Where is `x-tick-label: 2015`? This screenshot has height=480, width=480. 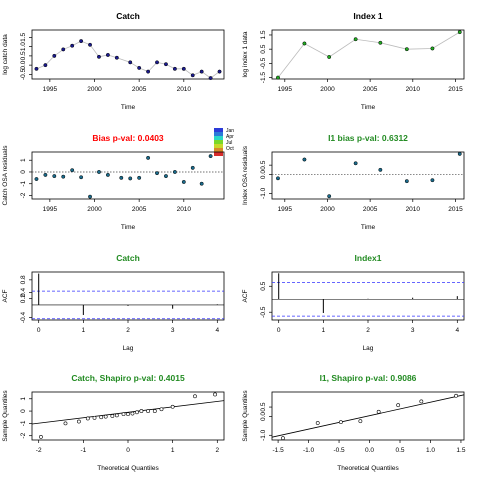 x-tick-label: 2015 is located at coordinates (455, 209).